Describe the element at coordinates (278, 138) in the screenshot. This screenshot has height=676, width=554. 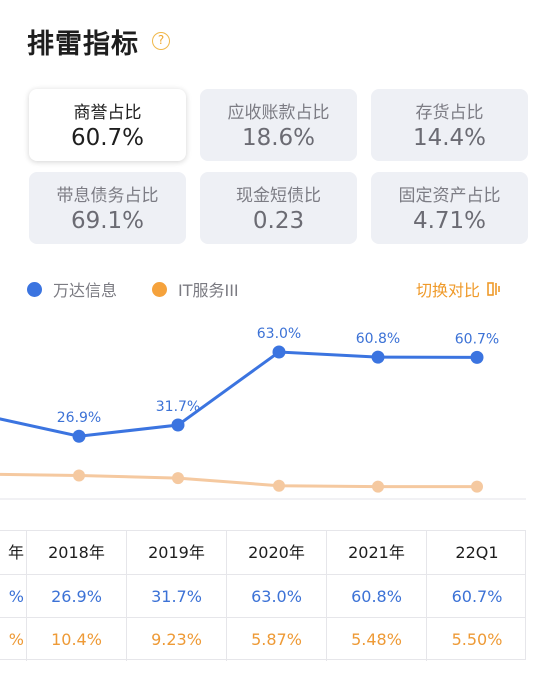
I see `card-value: 18.6%` at that location.